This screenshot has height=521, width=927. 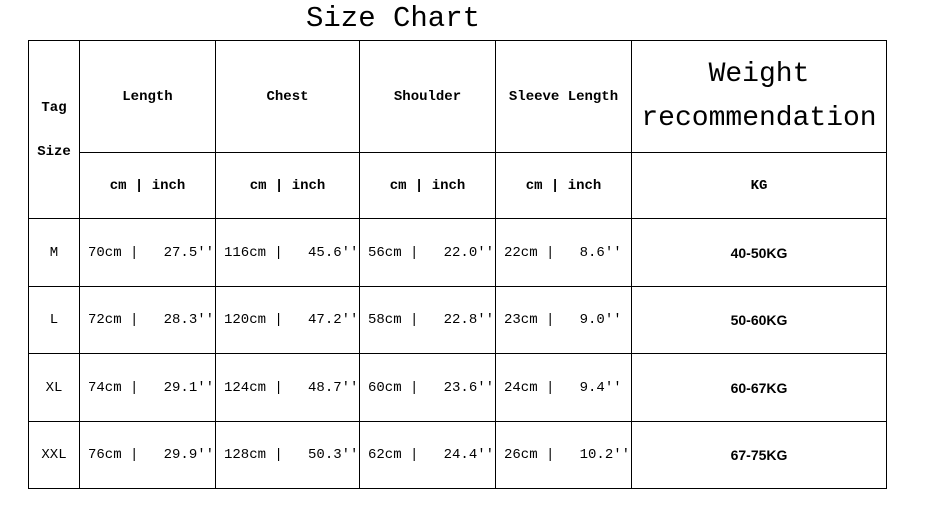 What do you see at coordinates (563, 455) in the screenshot?
I see `sleeve-cell: 26cm | 10.2''` at bounding box center [563, 455].